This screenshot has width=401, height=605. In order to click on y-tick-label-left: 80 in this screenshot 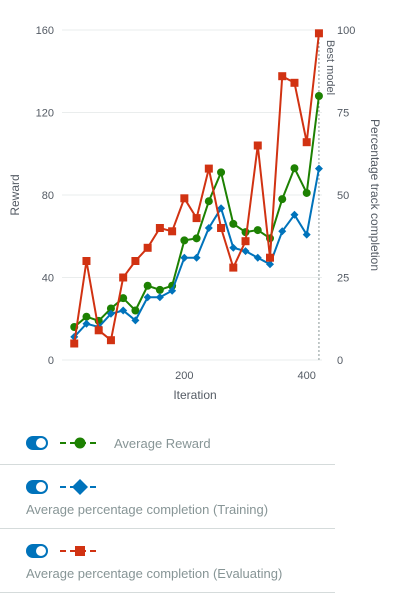, I will do `click(48, 196)`.